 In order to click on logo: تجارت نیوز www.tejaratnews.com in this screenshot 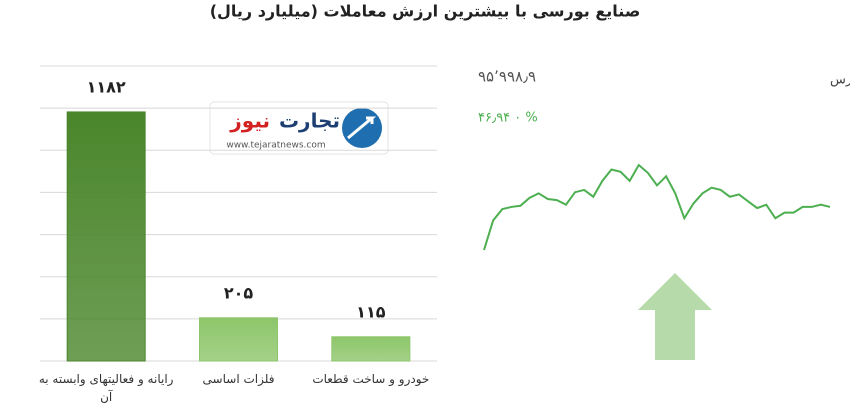, I will do `click(299, 128)`.